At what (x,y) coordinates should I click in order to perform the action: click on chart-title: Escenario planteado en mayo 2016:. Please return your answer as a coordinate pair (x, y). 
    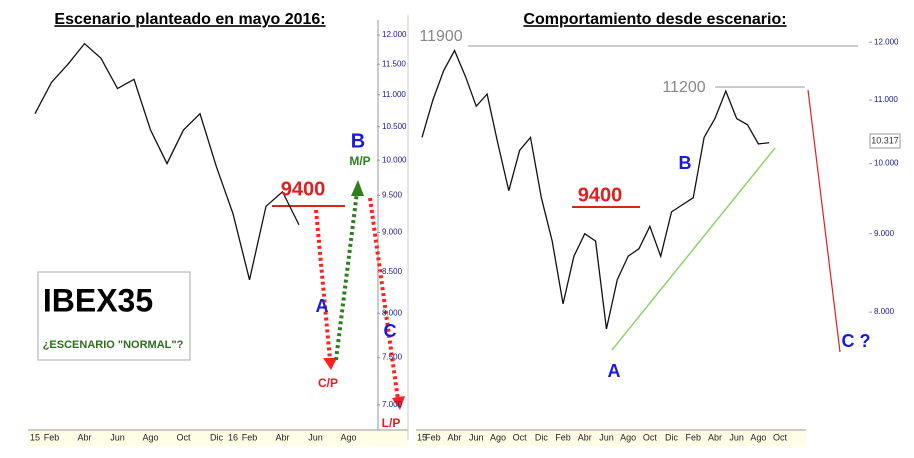
    Looking at the image, I should click on (189, 19).